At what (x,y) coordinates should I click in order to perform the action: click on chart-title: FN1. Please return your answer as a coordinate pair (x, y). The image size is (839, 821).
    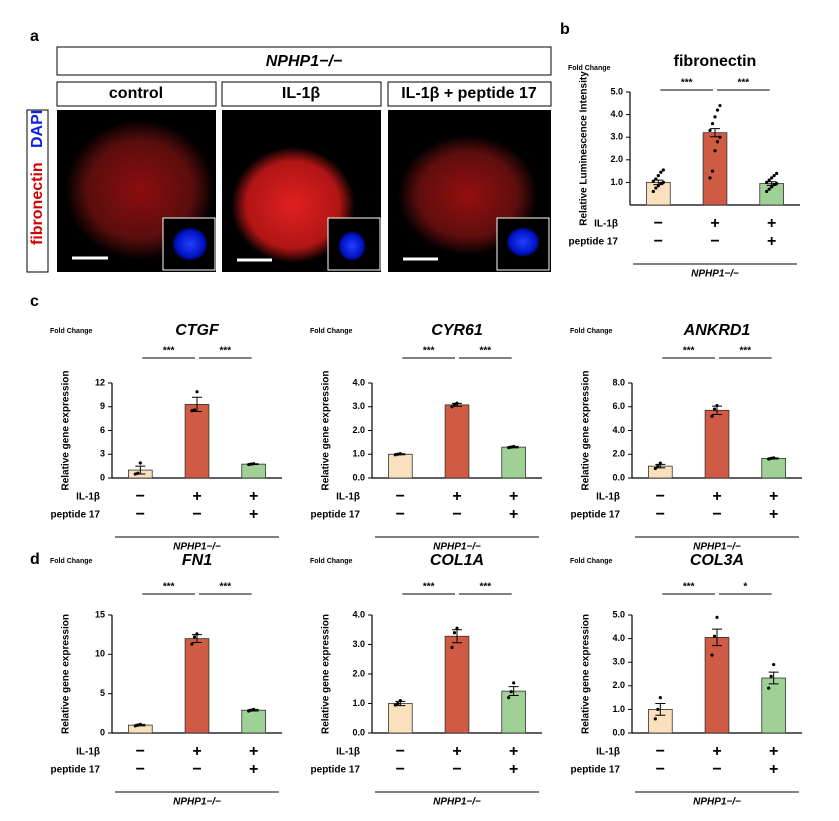
    Looking at the image, I should click on (197, 560).